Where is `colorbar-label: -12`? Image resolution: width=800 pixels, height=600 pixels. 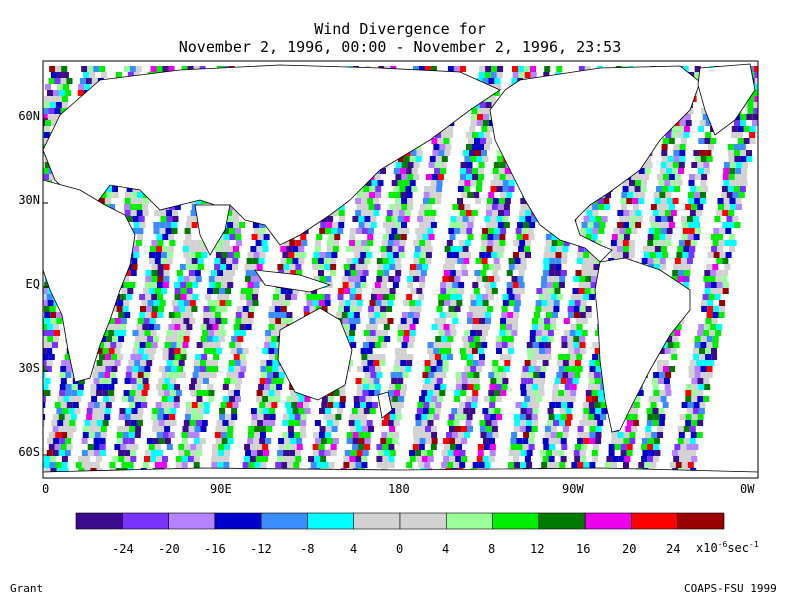
colorbar-label: -12 is located at coordinates (261, 549).